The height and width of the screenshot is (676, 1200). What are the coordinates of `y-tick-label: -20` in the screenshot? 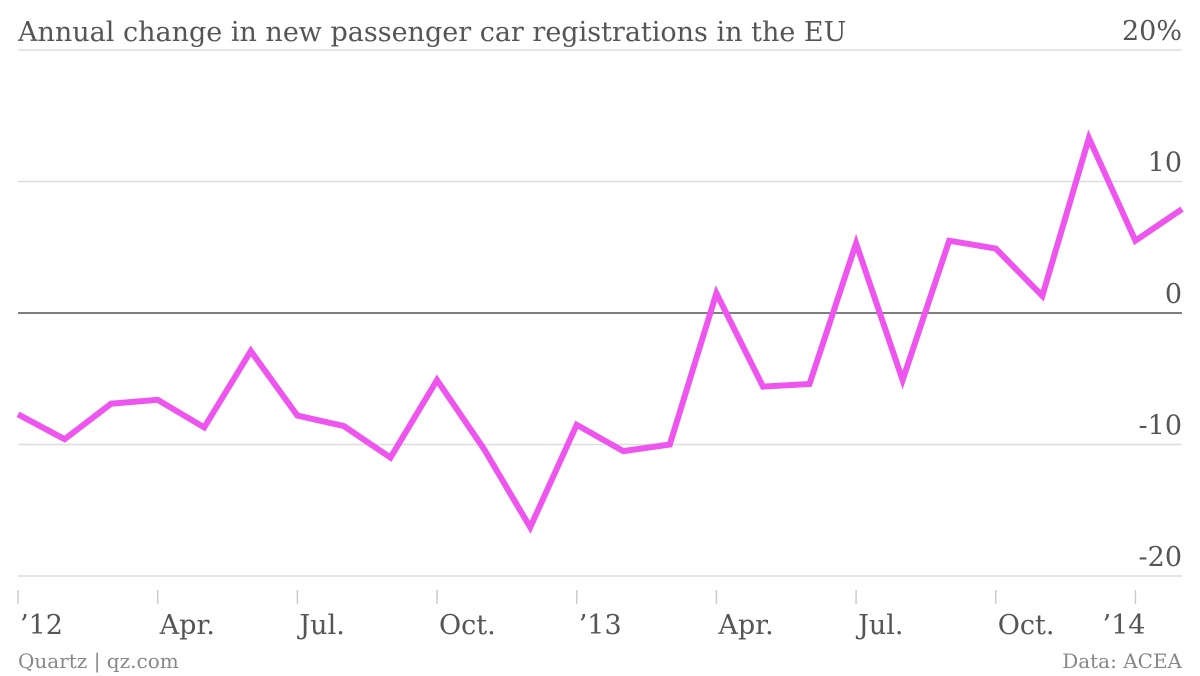 It's located at (1160, 557).